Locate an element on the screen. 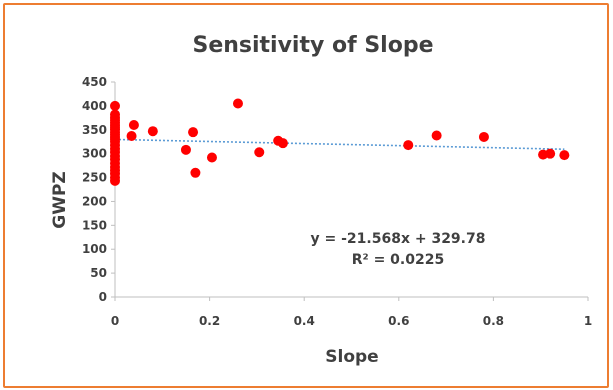 This screenshot has height=390, width=613. x-tick-label: 0.4 is located at coordinates (304, 321).